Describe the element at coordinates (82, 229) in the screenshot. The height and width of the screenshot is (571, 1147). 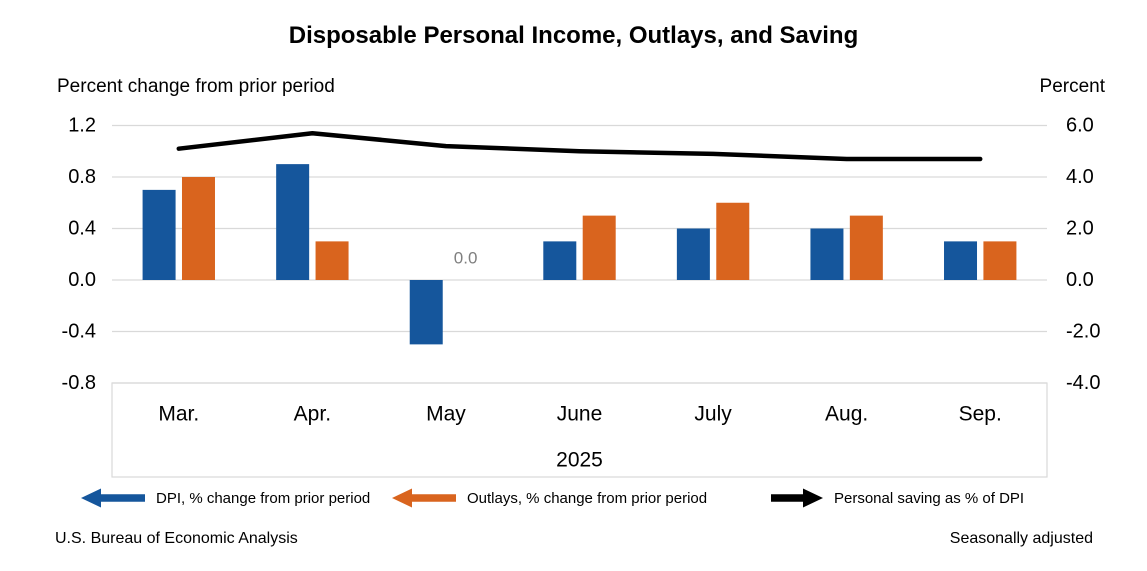
I see `left-axis-tick-label: 0.4` at that location.